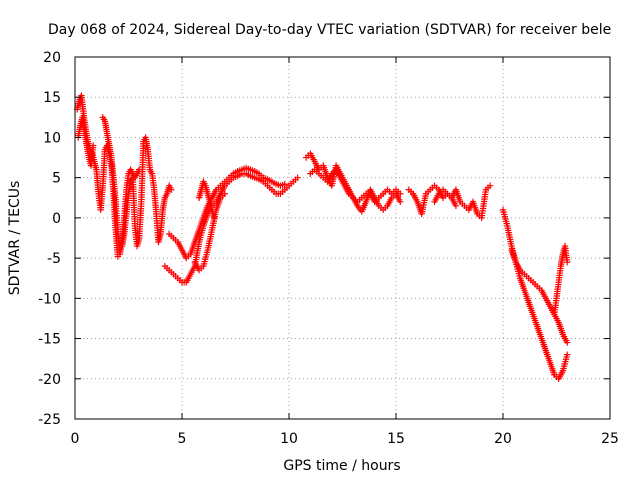 The width and height of the screenshot is (640, 480). I want to click on series-bele-c, so click(121, 186).